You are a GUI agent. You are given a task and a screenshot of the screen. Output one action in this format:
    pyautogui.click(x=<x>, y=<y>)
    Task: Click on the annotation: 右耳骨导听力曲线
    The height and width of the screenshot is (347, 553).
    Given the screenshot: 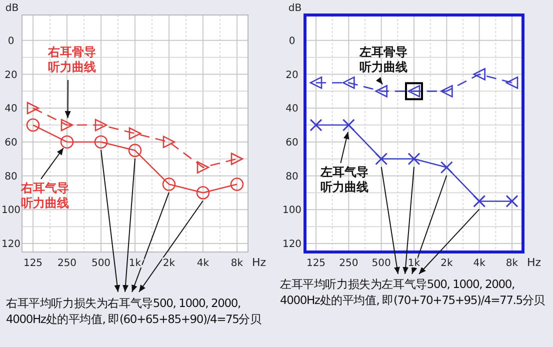 What is the action you would take?
    pyautogui.click(x=71, y=59)
    